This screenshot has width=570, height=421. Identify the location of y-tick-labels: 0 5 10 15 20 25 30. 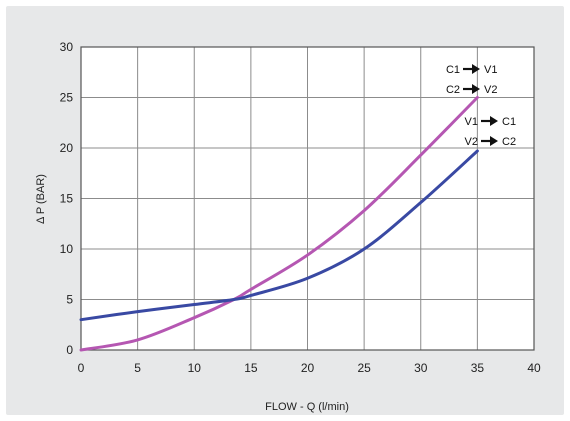
(67, 198).